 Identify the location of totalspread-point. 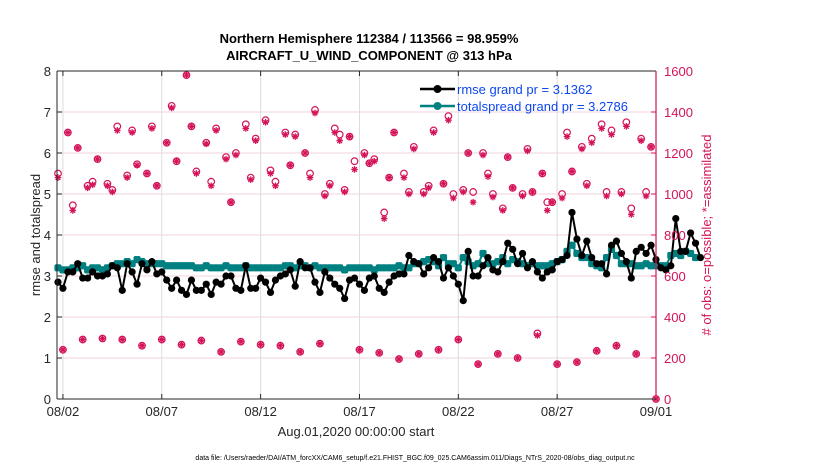
(695, 257).